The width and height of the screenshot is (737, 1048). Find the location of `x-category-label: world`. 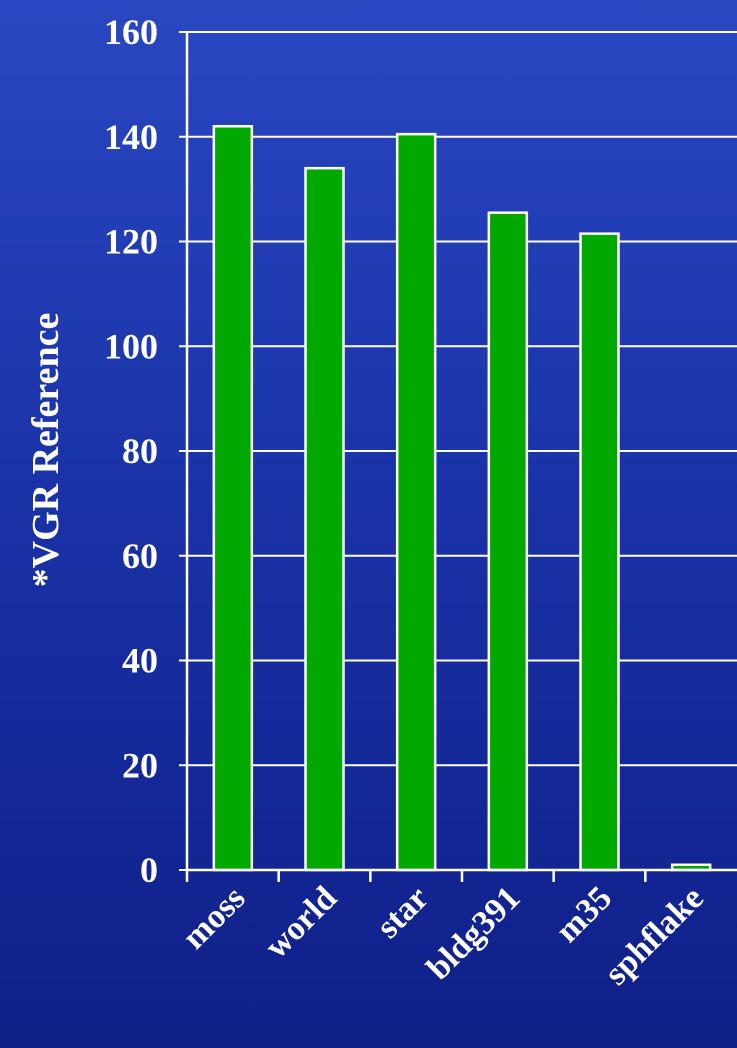

x-category-label: world is located at coordinates (301, 922).